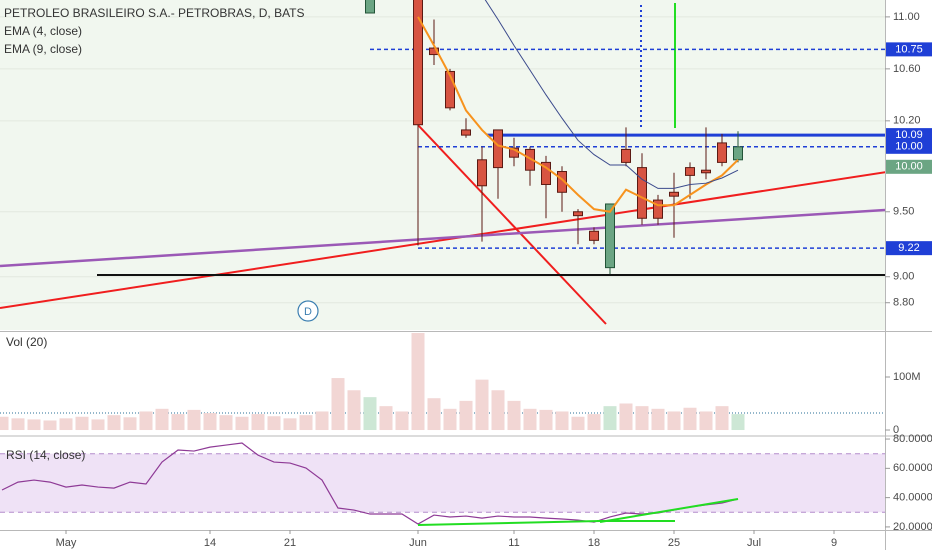 The image size is (932, 550). I want to click on level-label: 10.75, so click(909, 49).